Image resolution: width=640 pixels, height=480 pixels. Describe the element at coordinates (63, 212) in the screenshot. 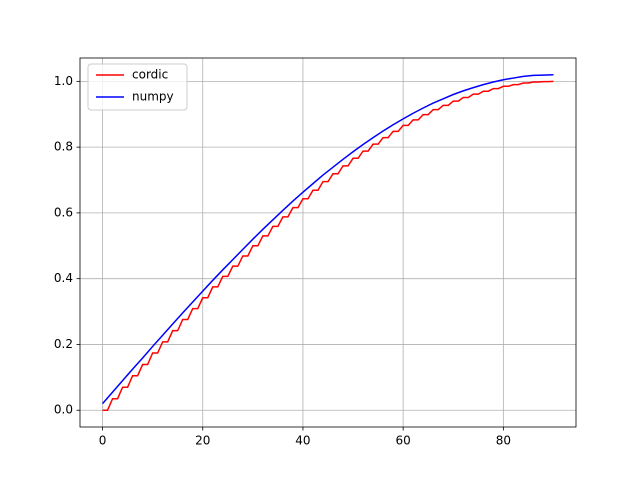

I see `y-tick-label: 0.6` at that location.